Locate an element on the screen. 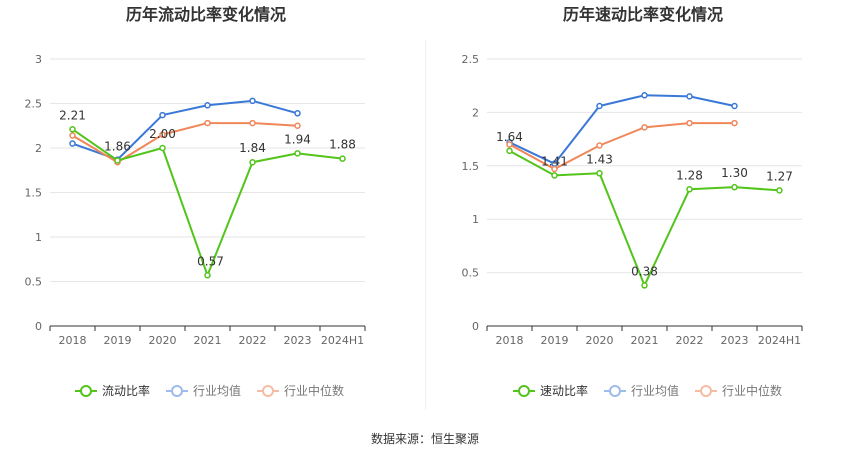 Image resolution: width=850 pixels, height=459 pixels. chart-title: 历年流动比率变化情况 is located at coordinates (206, 14).